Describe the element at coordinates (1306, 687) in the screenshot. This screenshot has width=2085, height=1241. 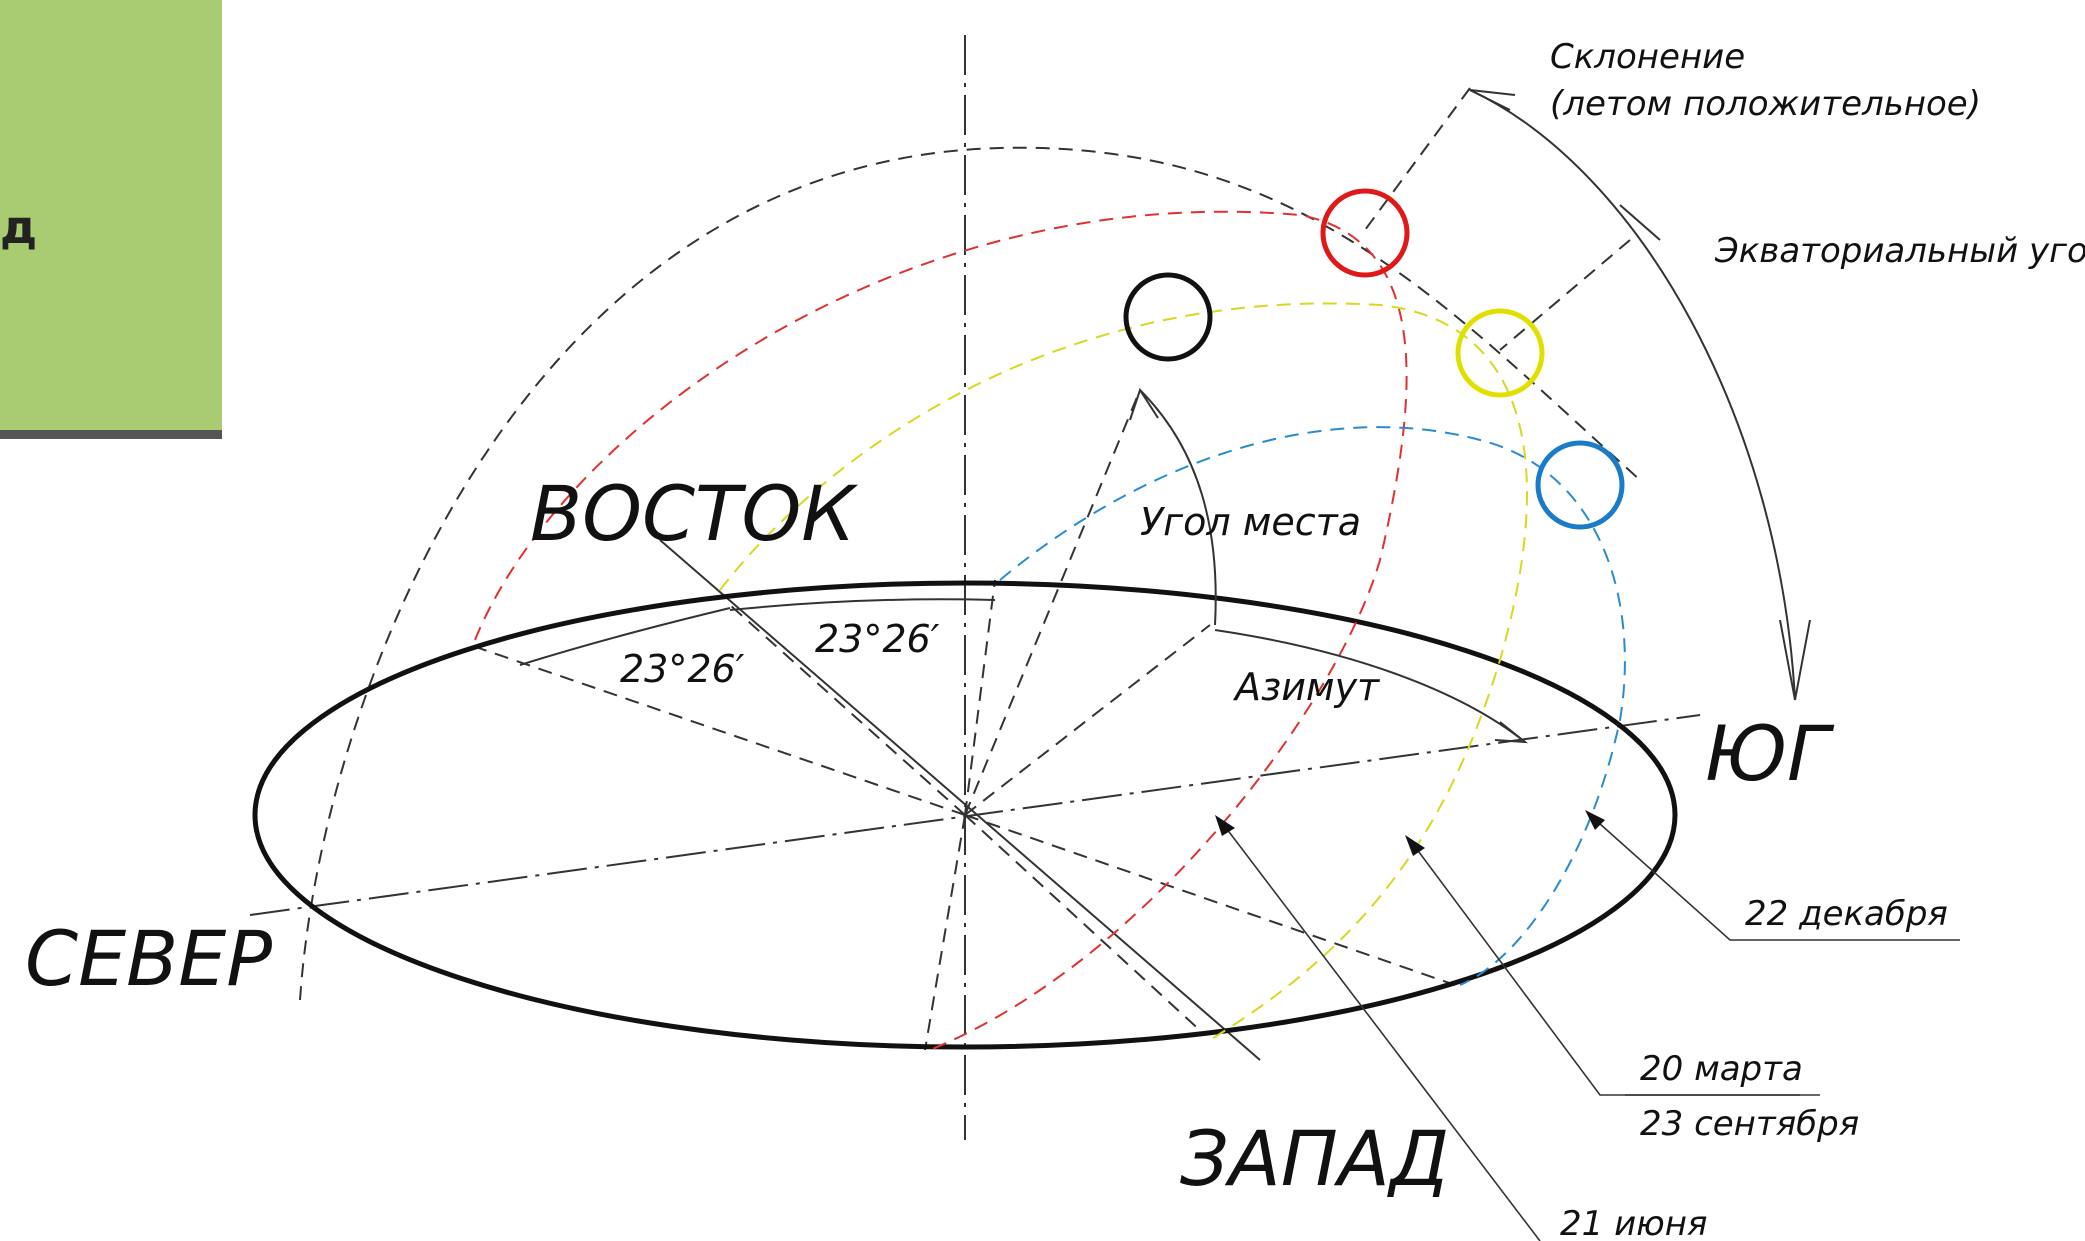
I see `label-azimuth: Азимут` at that location.